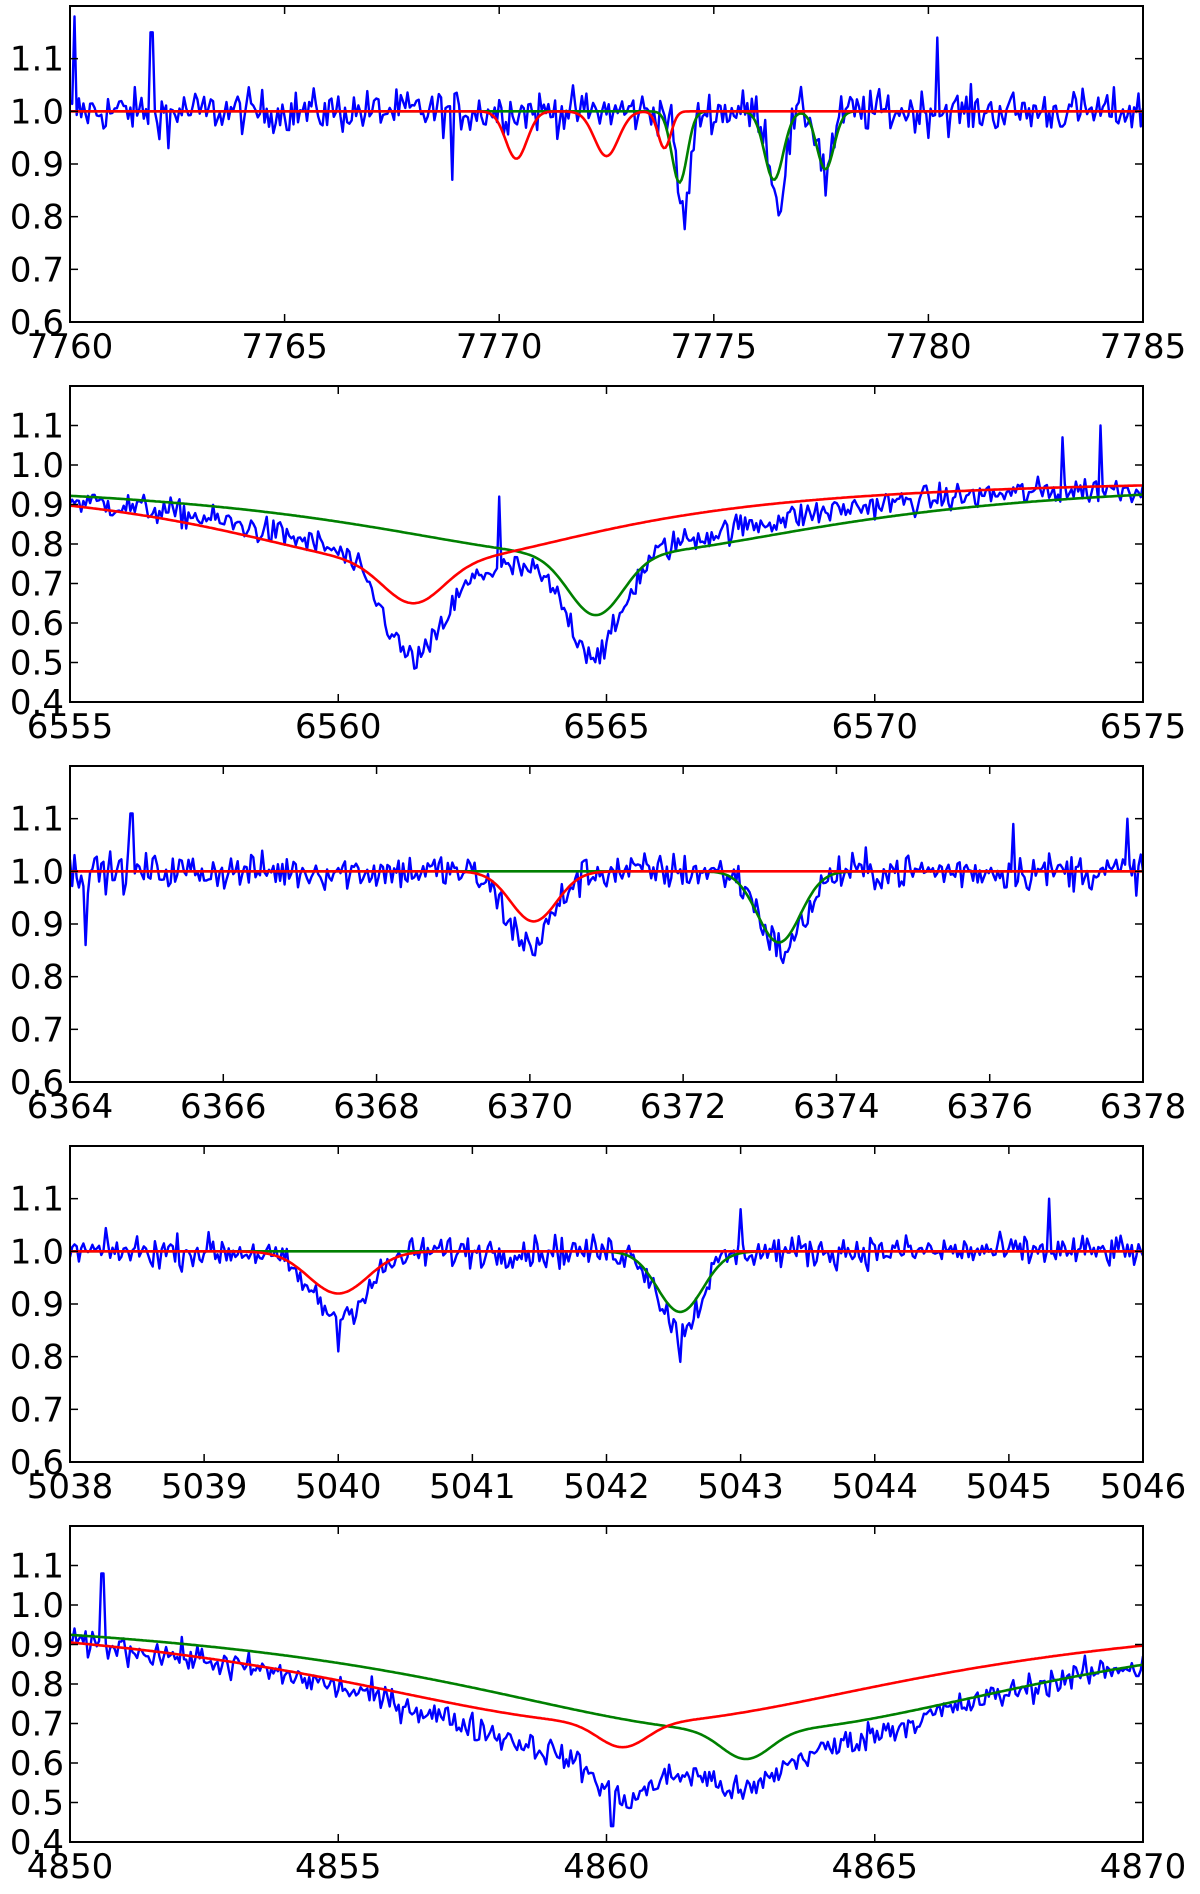 This screenshot has width=1200, height=1894. What do you see at coordinates (338, 1487) in the screenshot?
I see `x-tick-label: 5040` at bounding box center [338, 1487].